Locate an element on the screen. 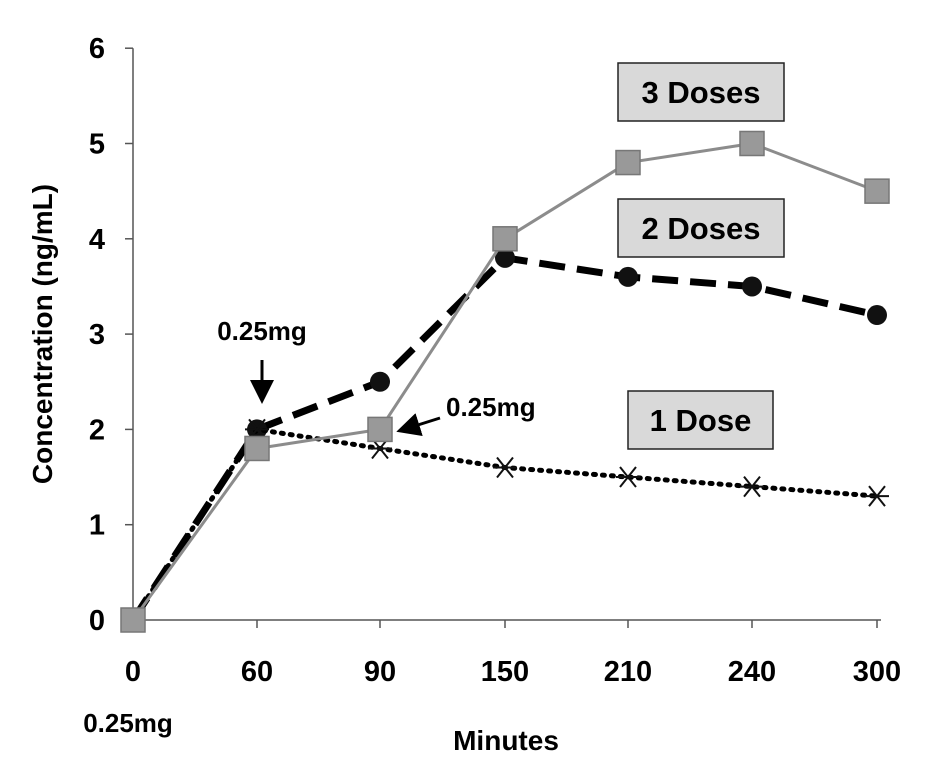 The width and height of the screenshot is (933, 772). legend-entry-1-dose: 1 Dose is located at coordinates (700, 420).